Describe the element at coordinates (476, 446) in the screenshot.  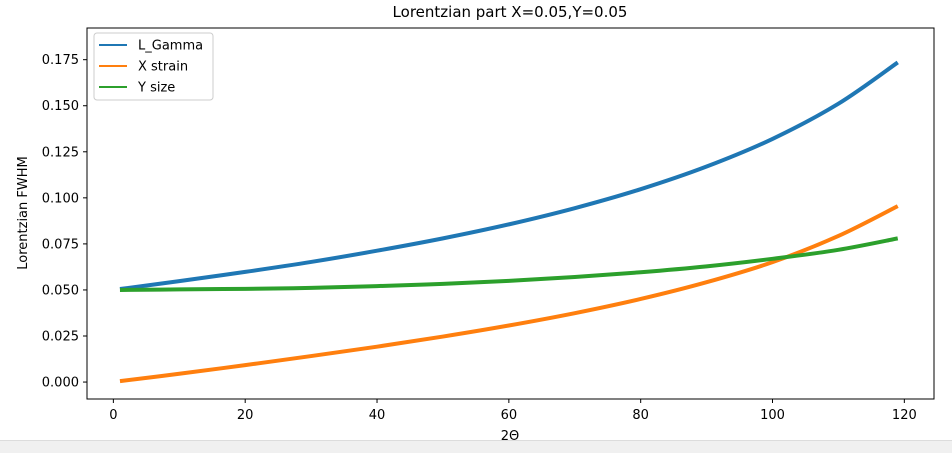
I see `window-status-strip` at that location.